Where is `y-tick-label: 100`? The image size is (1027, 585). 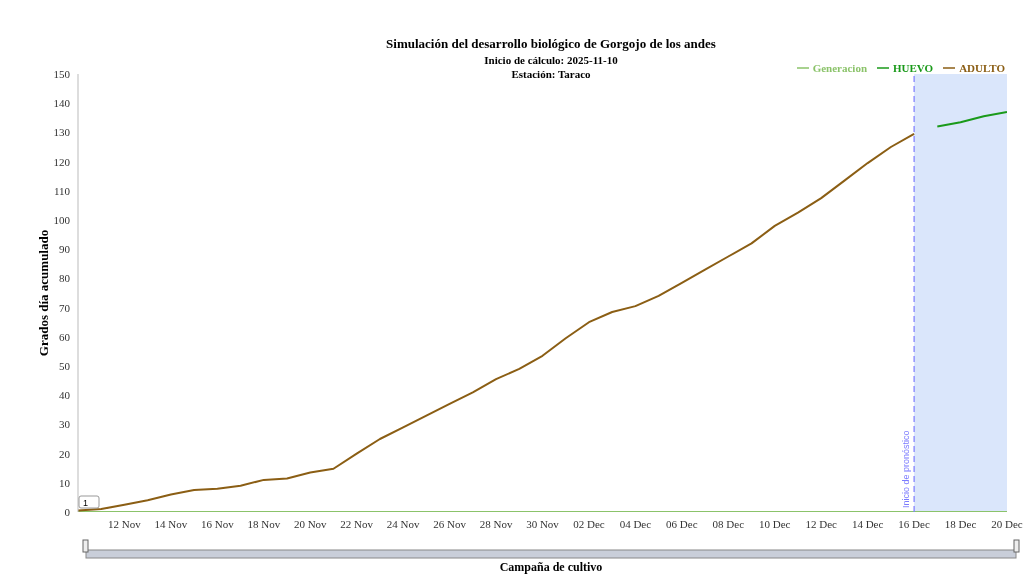
y-tick-label: 100 is located at coordinates (62, 219).